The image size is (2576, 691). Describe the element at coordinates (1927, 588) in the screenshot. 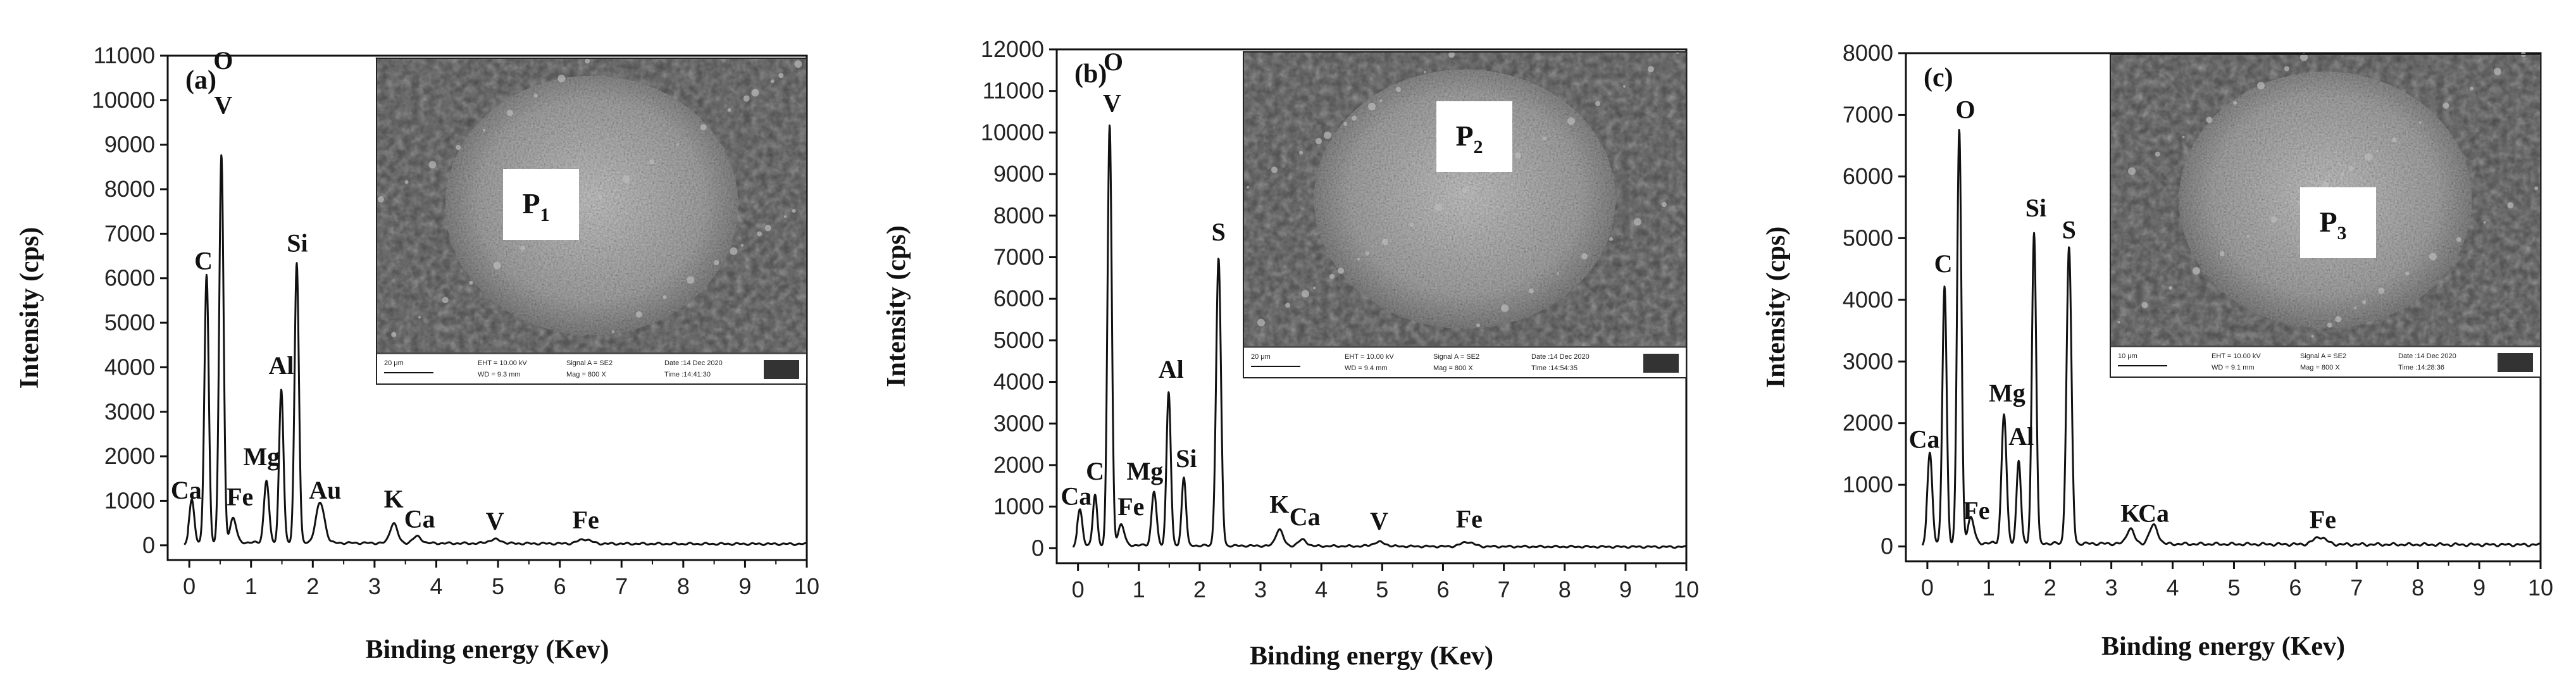

I see `x-tick-label: 0` at that location.